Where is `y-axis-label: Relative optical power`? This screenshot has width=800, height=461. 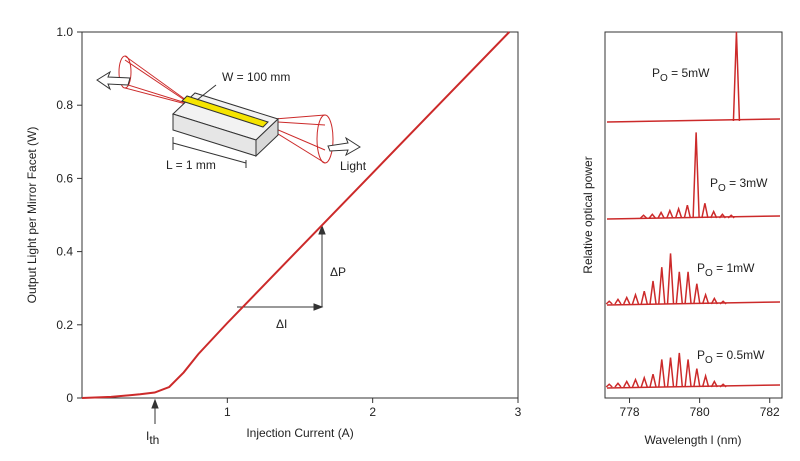
y-axis-label: Relative optical power is located at coordinates (588, 214).